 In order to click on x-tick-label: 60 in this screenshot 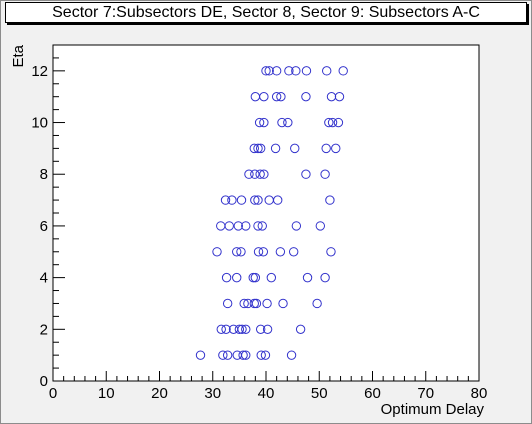, I will do `click(372, 393)`.